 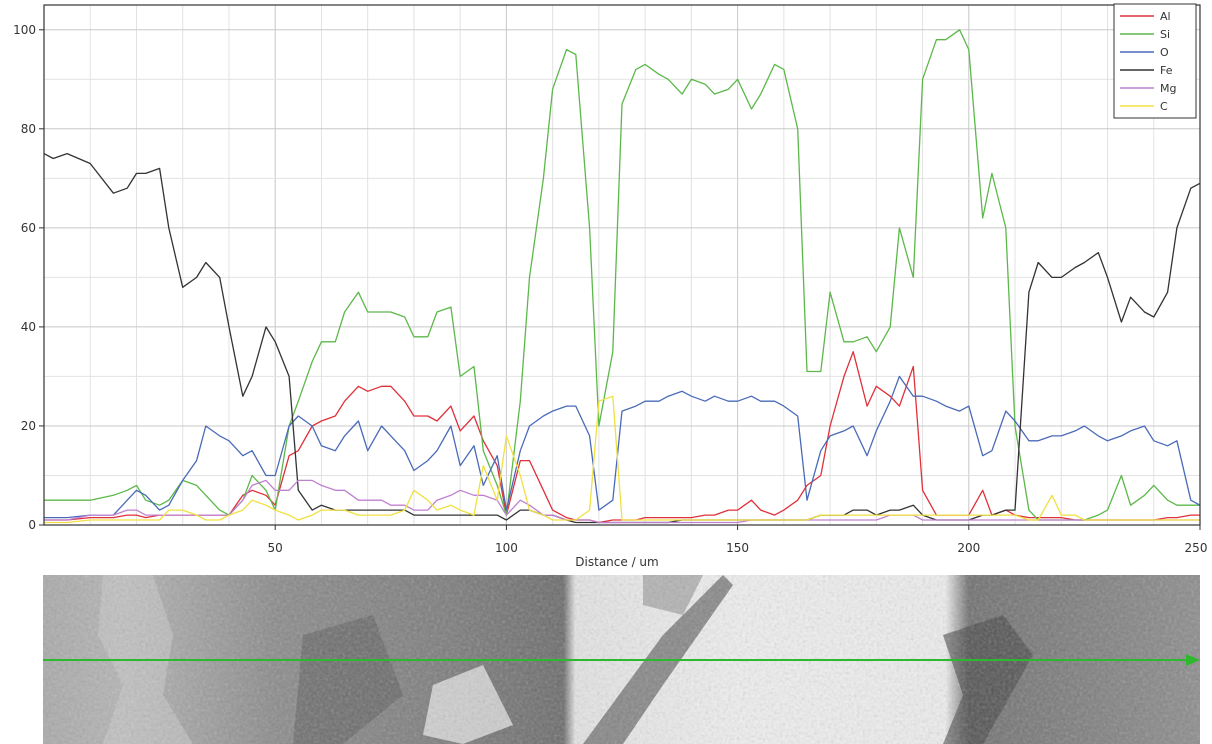 What do you see at coordinates (28, 327) in the screenshot?
I see `y-tick-label: 40` at bounding box center [28, 327].